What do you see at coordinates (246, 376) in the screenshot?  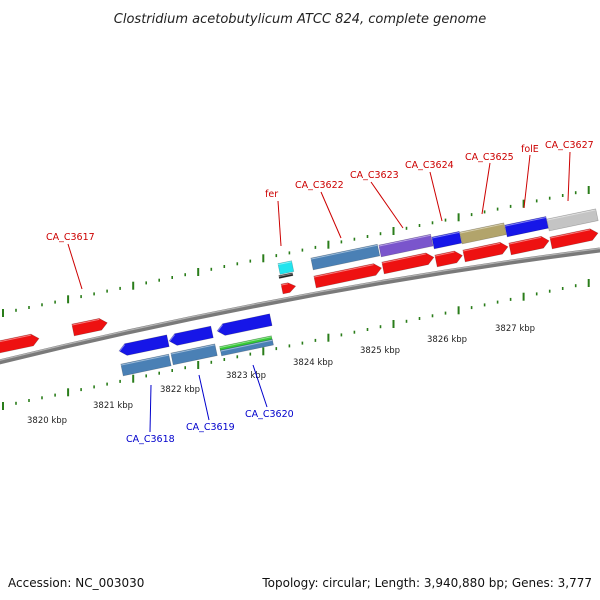 I see `scale-label: 3823 kbp` at bounding box center [246, 376].